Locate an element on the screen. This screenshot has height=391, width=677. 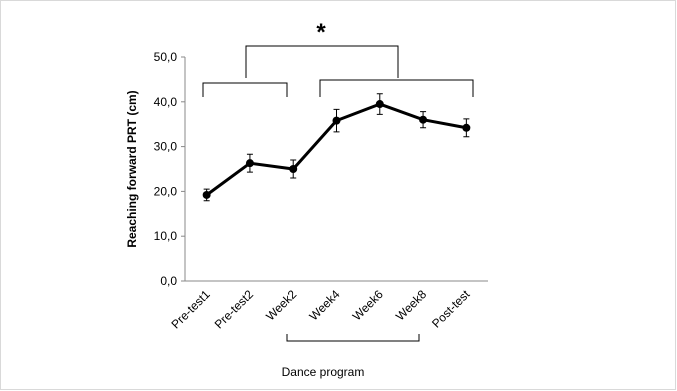
y-tick-label: 50,0 is located at coordinates (166, 57).